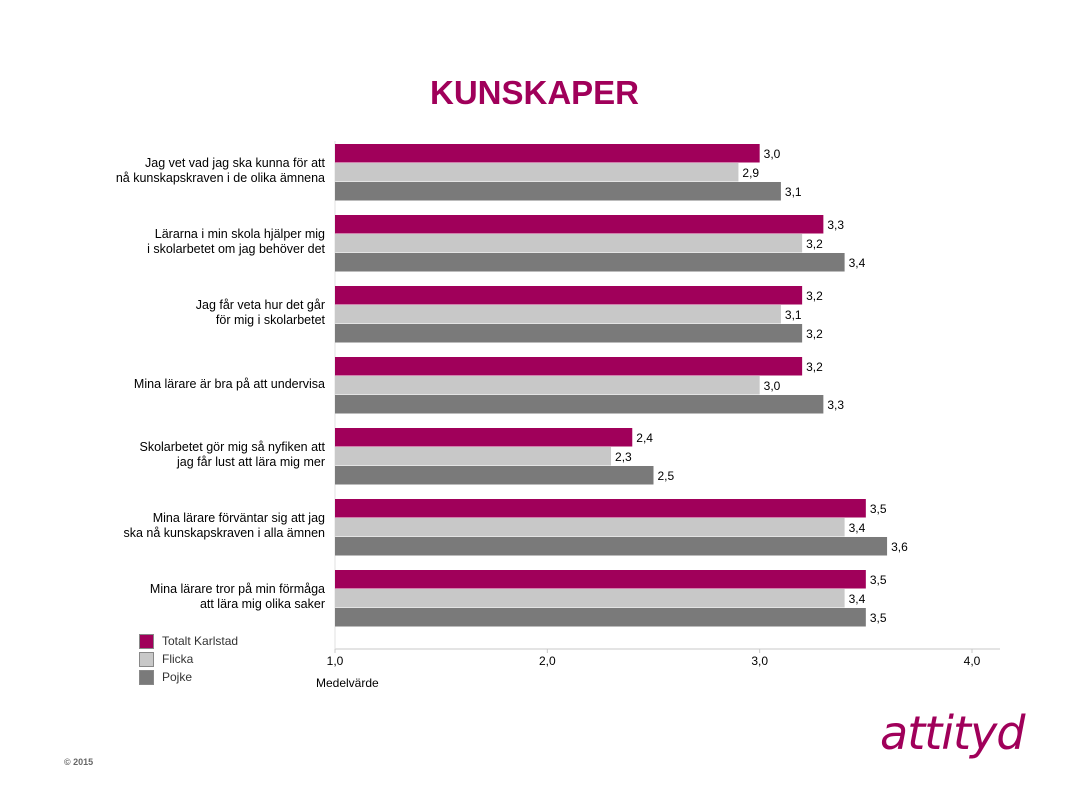 The image size is (1069, 801). I want to click on legend-item: Pojke, so click(188, 677).